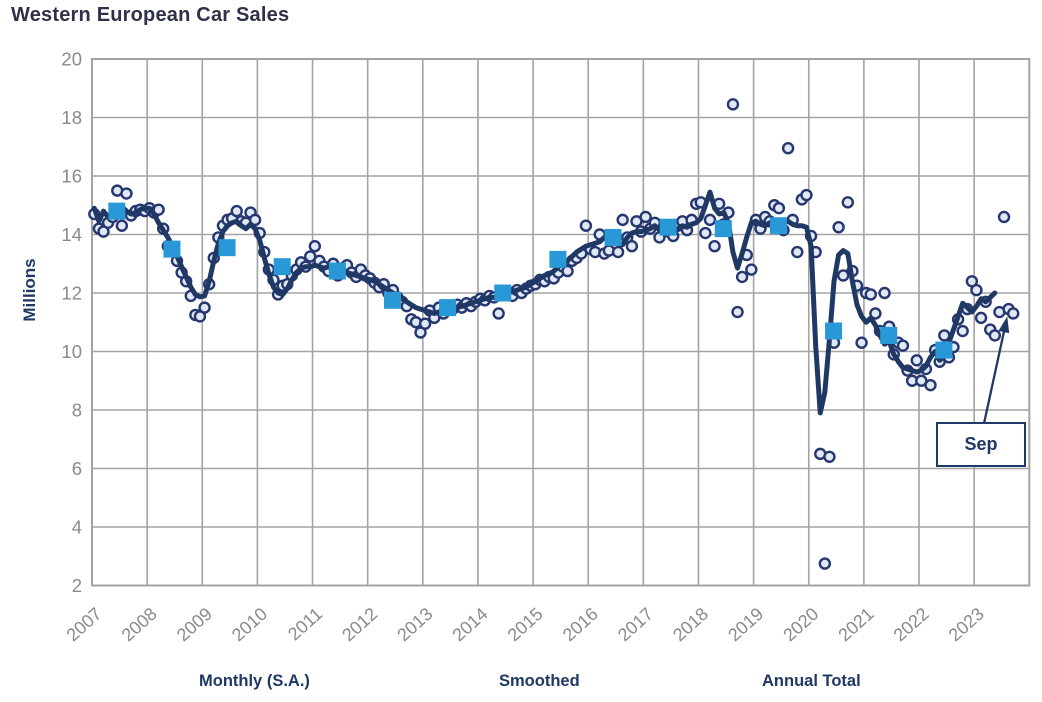 This screenshot has height=702, width=1042. What do you see at coordinates (71, 351) in the screenshot?
I see `y-tick-label: 10` at bounding box center [71, 351].